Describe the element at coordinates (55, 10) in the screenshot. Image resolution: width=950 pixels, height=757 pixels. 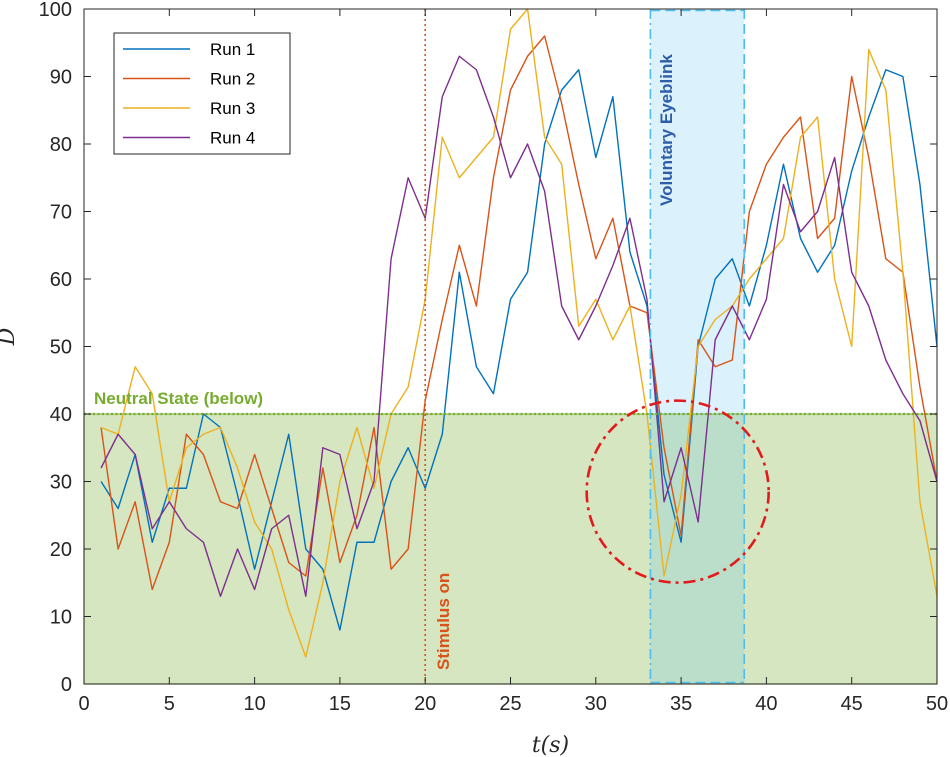
I see `y-tick-label: 100` at that location.